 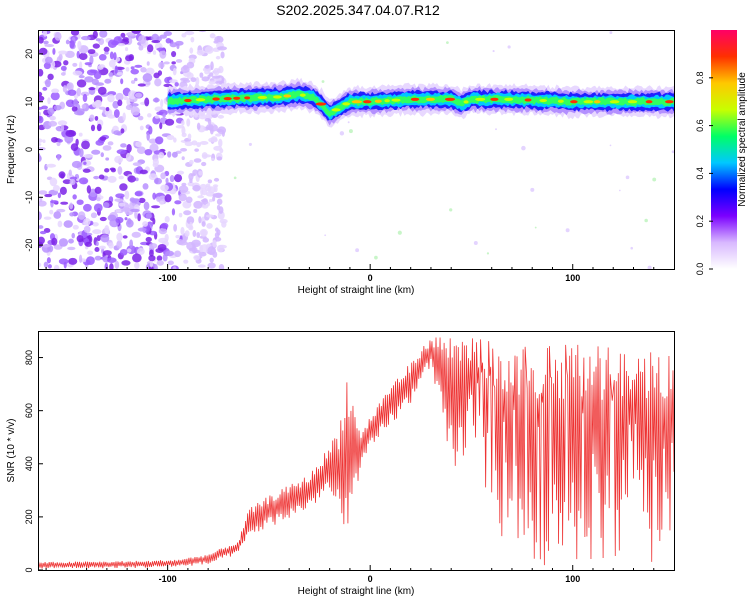 I want to click on colorbar-label: Normalized spectral amplitude, so click(x=742, y=139).